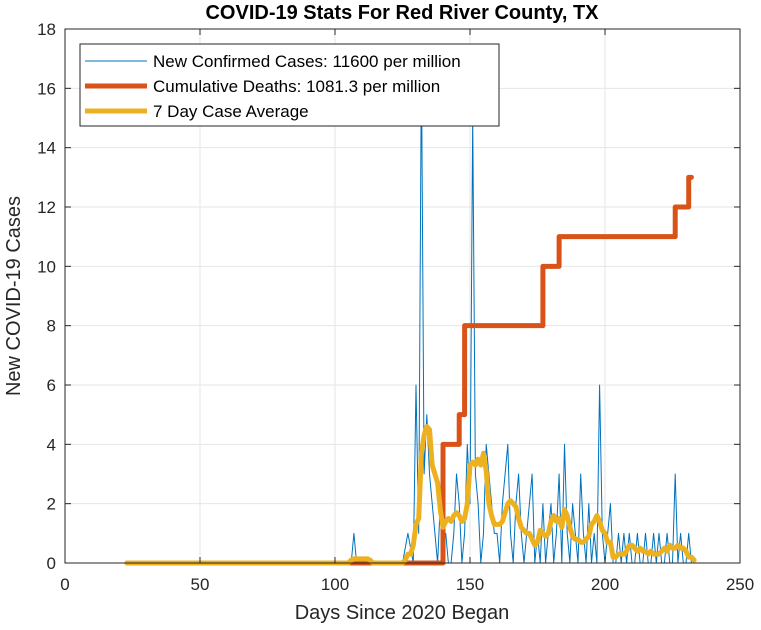  What do you see at coordinates (14, 296) in the screenshot?
I see `y-axis-label: New COVID-19 Cases` at bounding box center [14, 296].